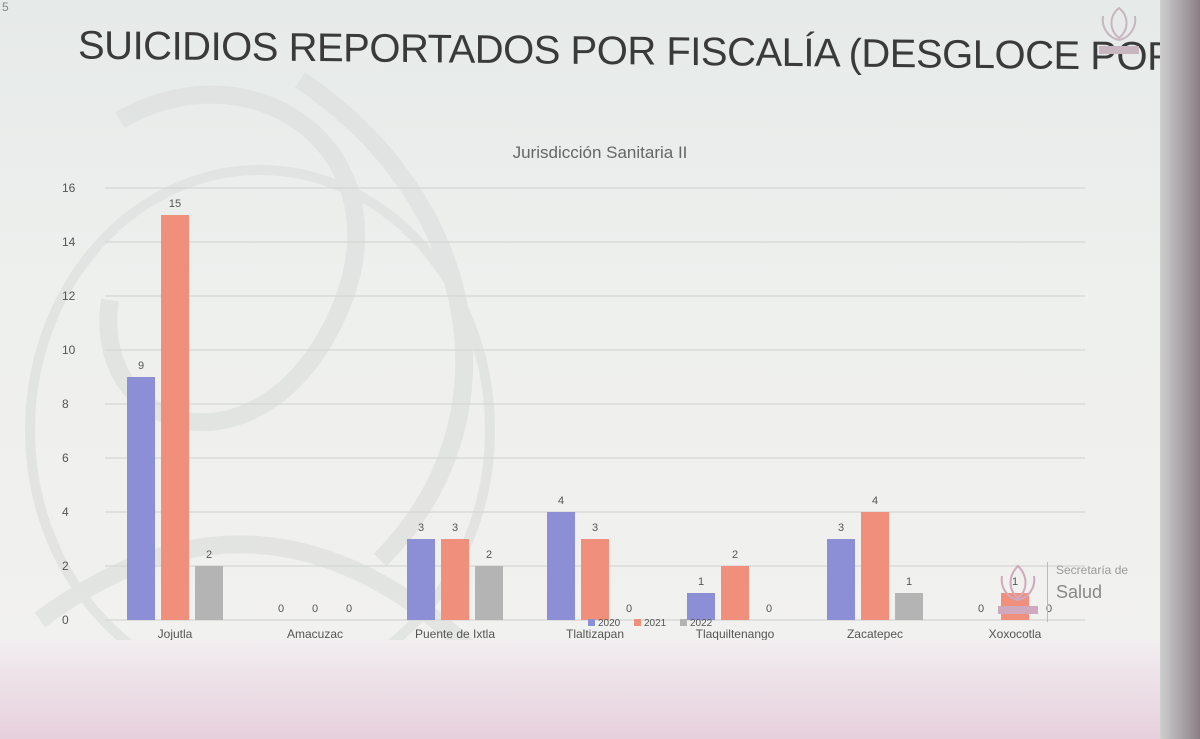  What do you see at coordinates (1119, 30) in the screenshot?
I see `morelos-logo` at bounding box center [1119, 30].